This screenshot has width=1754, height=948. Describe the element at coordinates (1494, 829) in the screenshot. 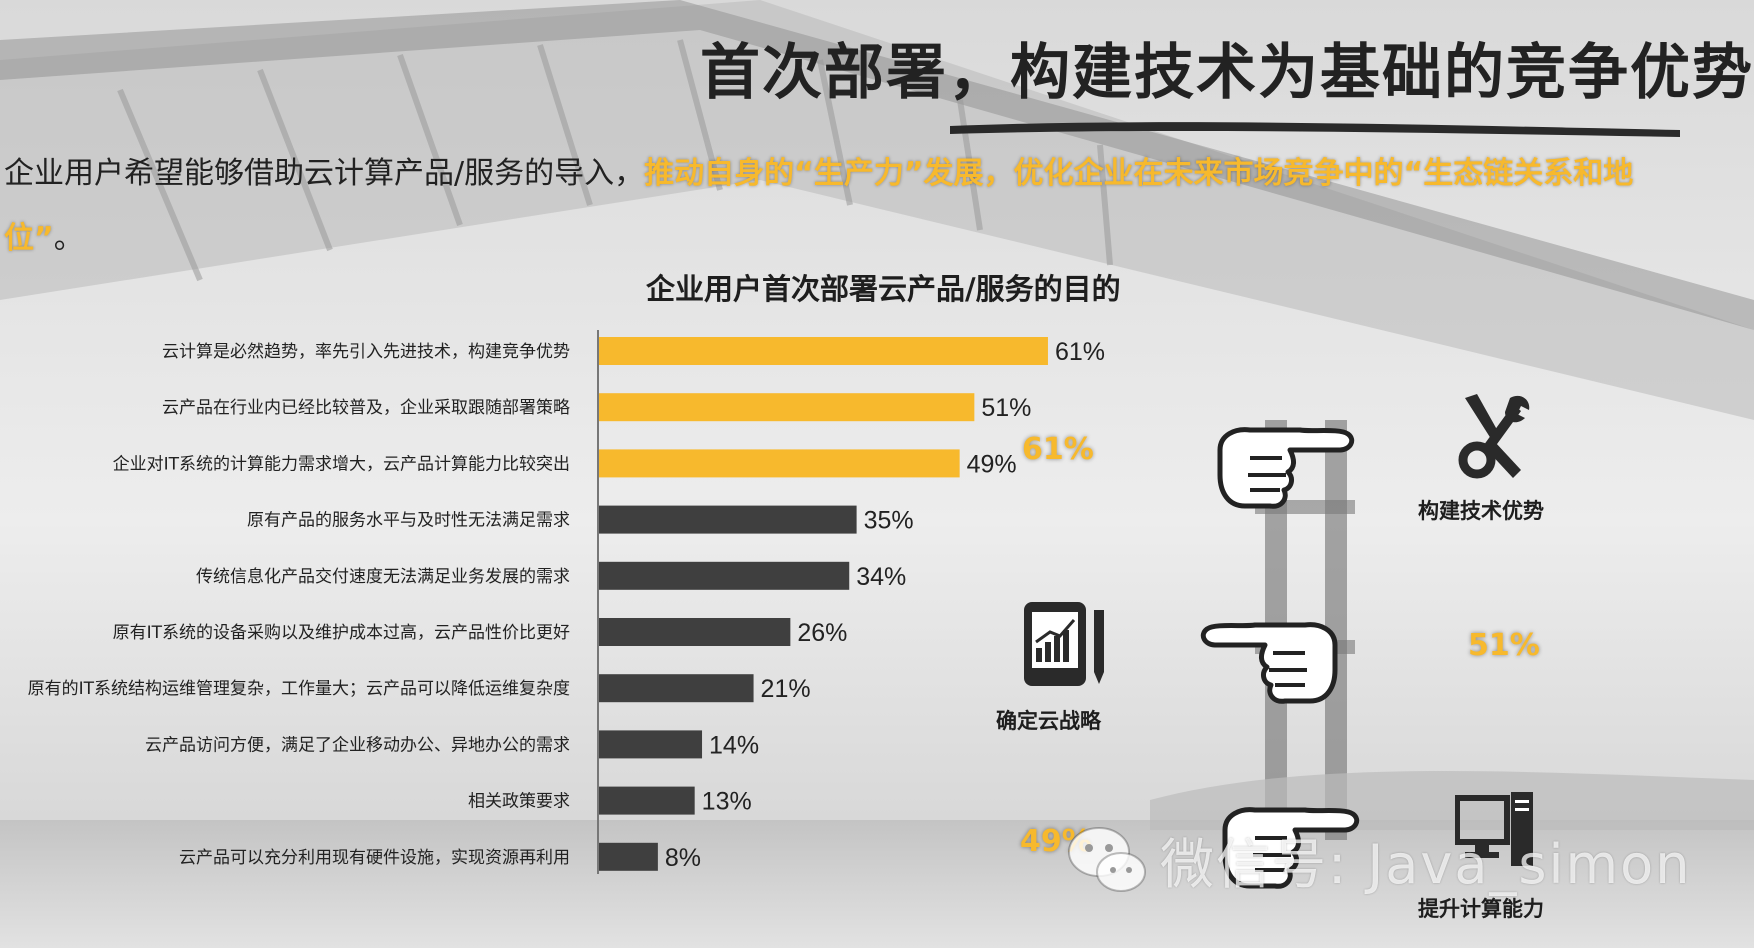

I see `computer-icon` at that location.